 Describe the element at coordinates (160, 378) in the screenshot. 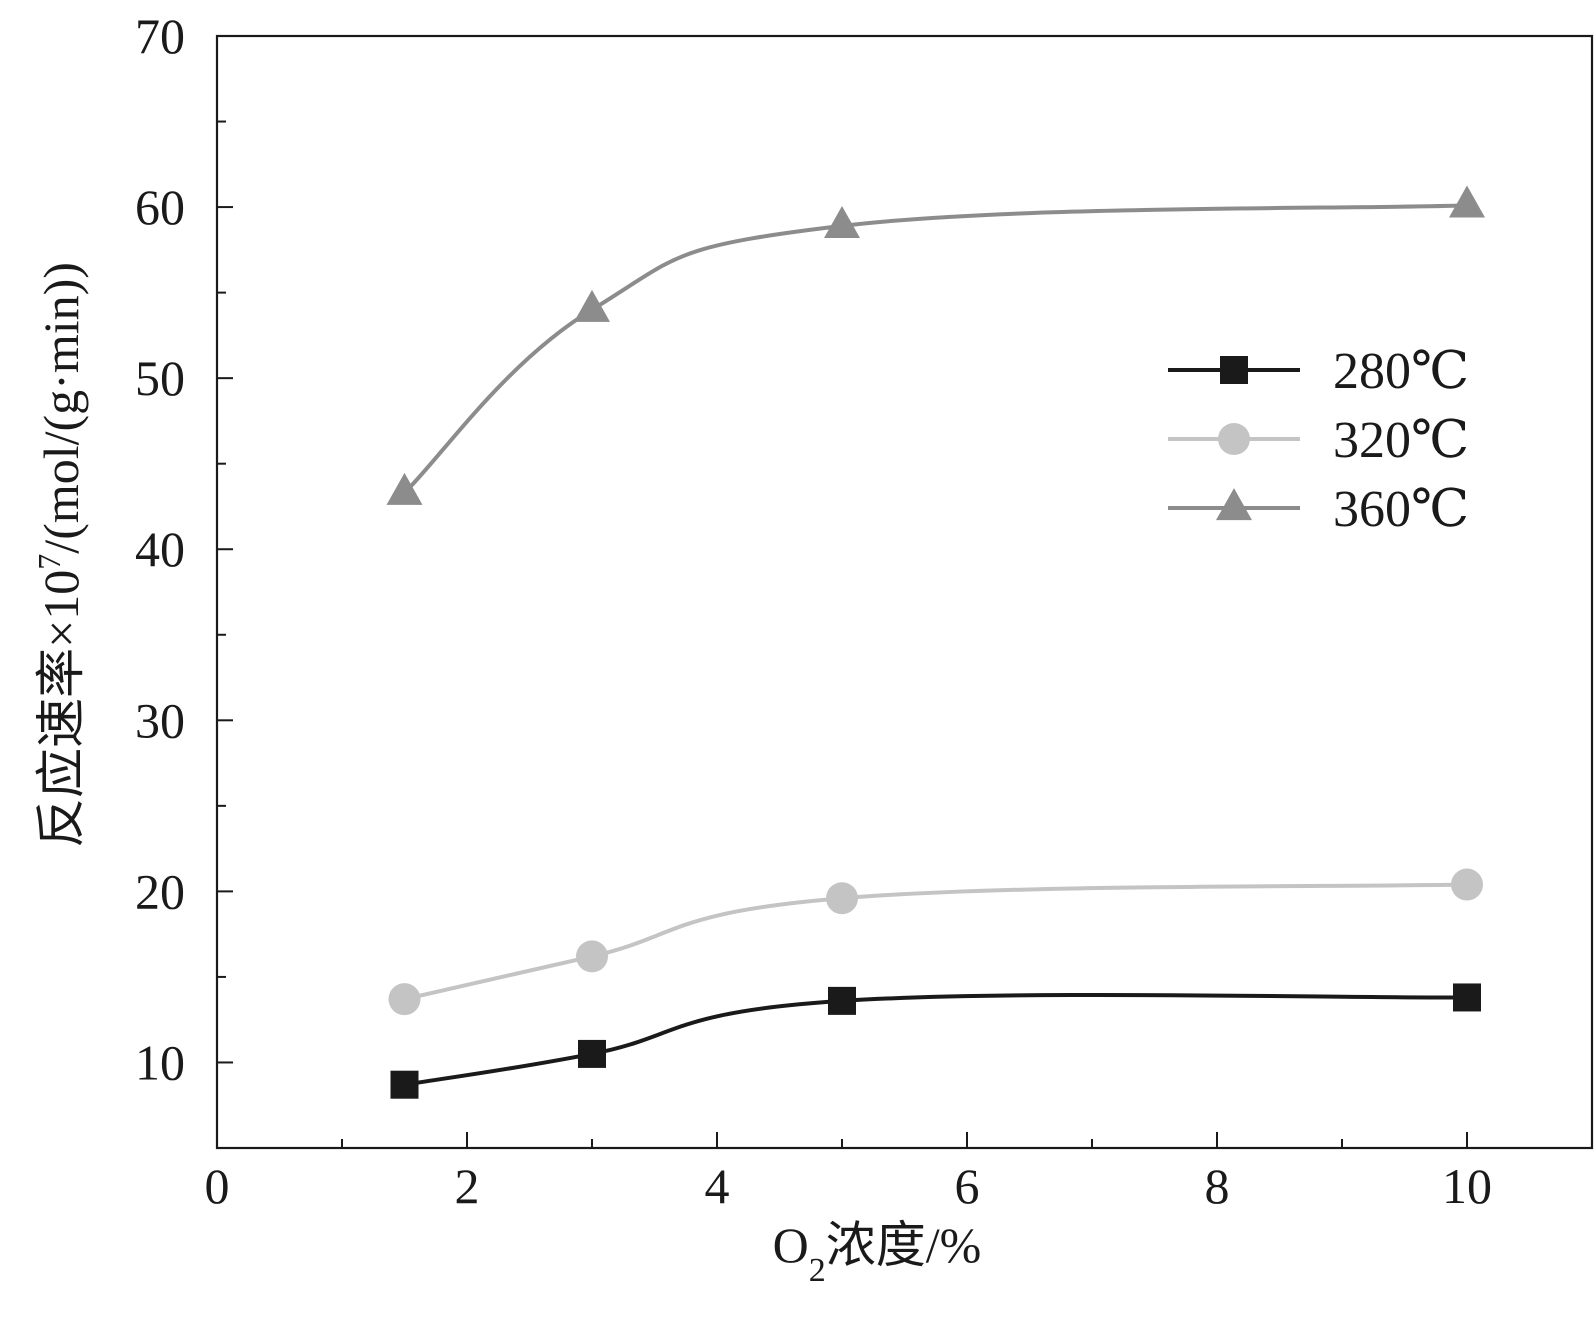

I see `y-tick-label: 50` at that location.